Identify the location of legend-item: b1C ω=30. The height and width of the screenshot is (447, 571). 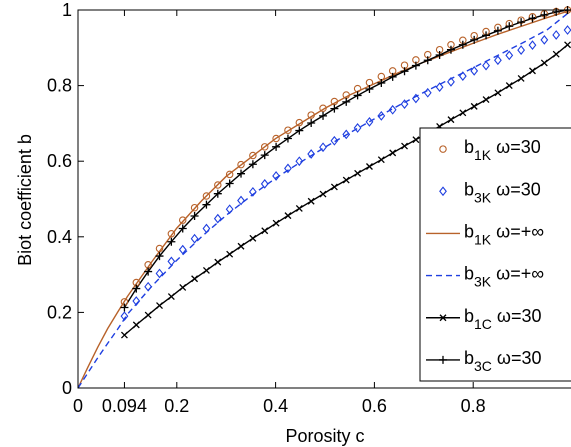
(484, 319).